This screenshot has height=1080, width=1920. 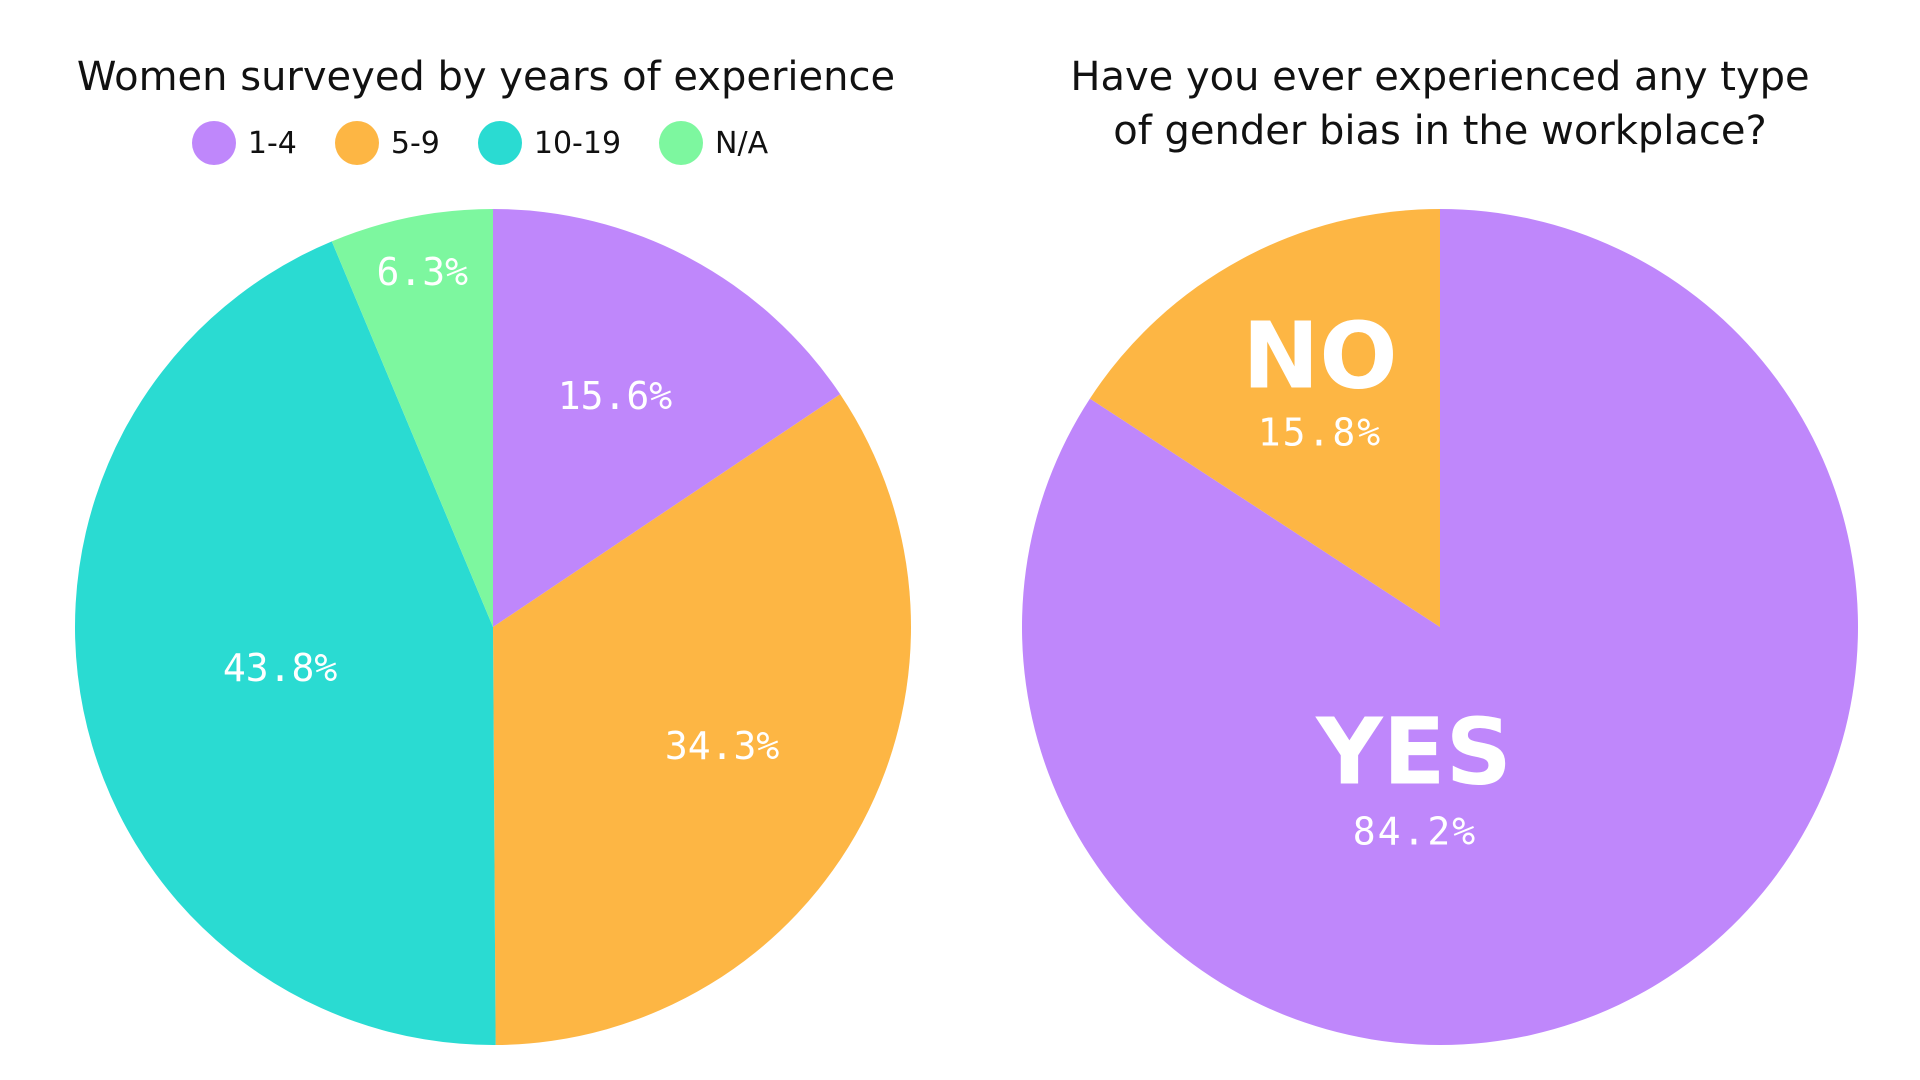 What do you see at coordinates (1415, 832) in the screenshot?
I see `data-label: 84.2%` at bounding box center [1415, 832].